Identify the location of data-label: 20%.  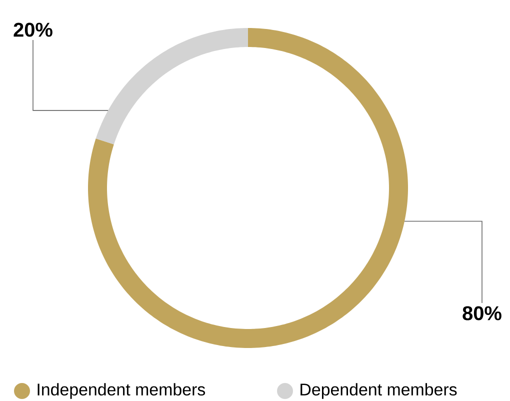
(33, 29).